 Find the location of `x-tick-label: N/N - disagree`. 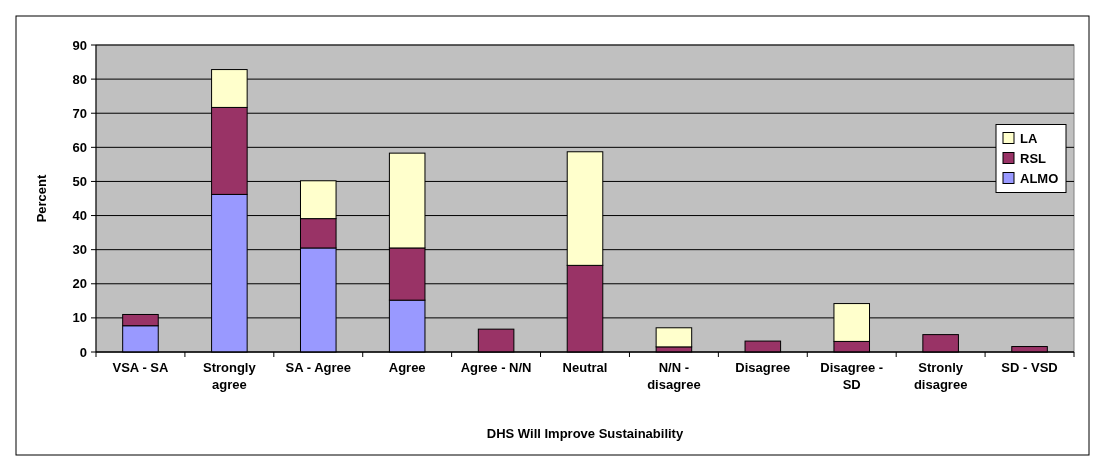

x-tick-label: N/N - disagree is located at coordinates (674, 376).